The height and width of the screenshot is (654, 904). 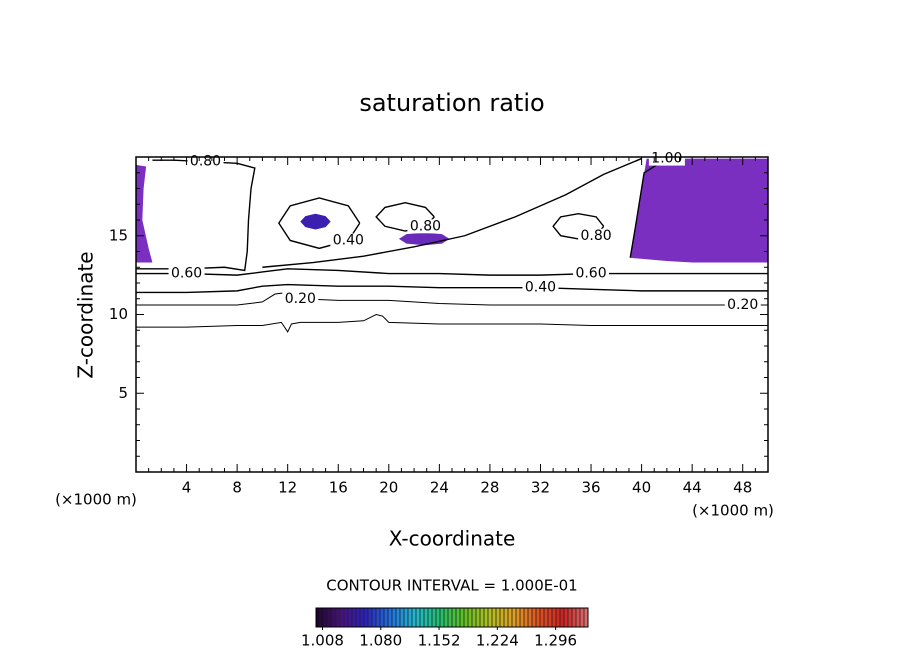 I want to click on x-tick-label: 40, so click(x=641, y=488).